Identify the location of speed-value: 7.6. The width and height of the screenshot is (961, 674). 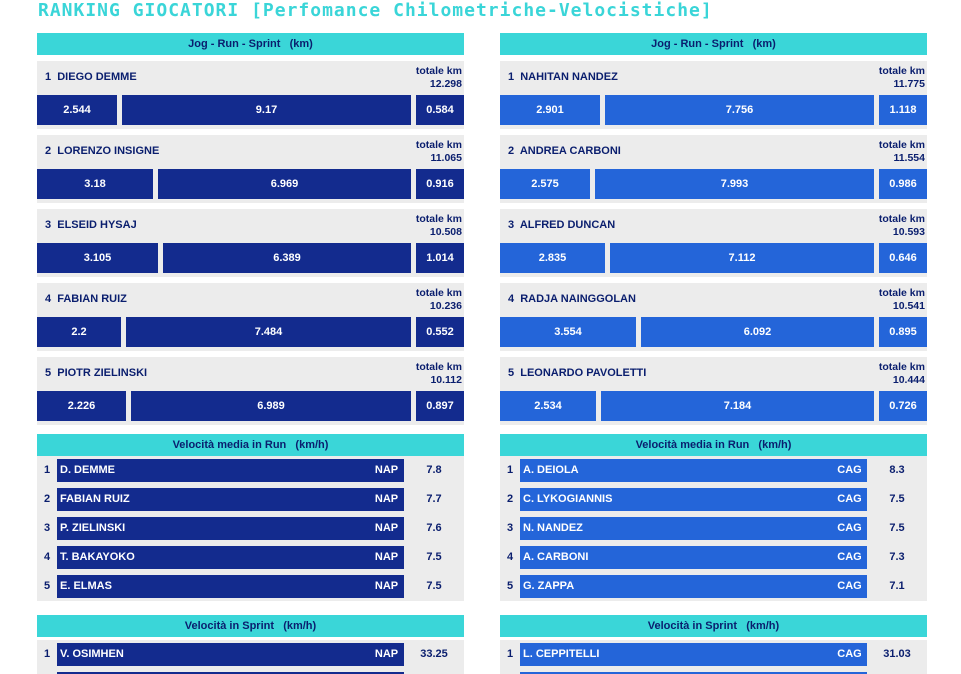
(434, 528).